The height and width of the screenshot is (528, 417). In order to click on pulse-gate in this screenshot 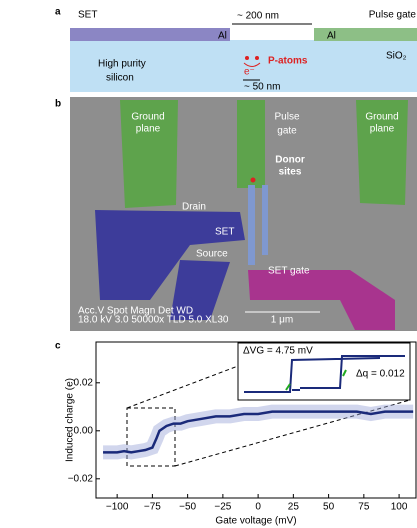, I will do `click(251, 144)`.